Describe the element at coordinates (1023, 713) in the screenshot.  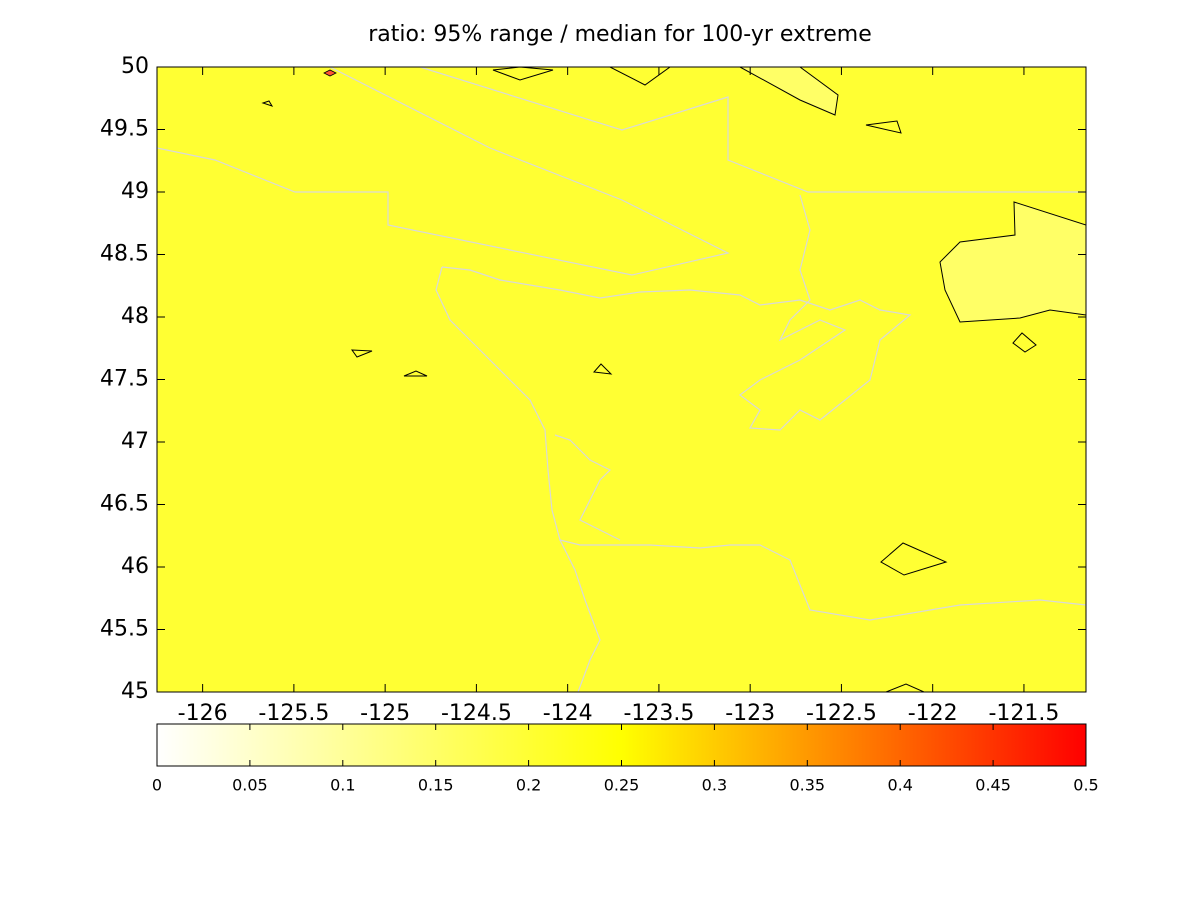
I see `x-tick-label: -121.5` at that location.